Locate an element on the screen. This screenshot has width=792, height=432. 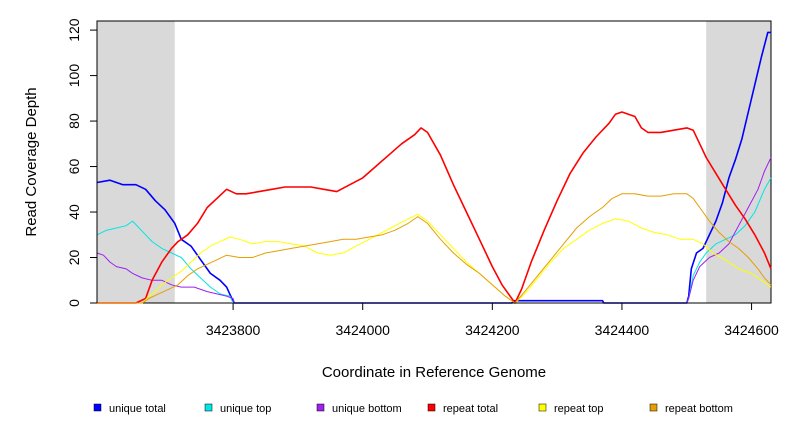
legend-label: repeat bottom is located at coordinates (699, 409).